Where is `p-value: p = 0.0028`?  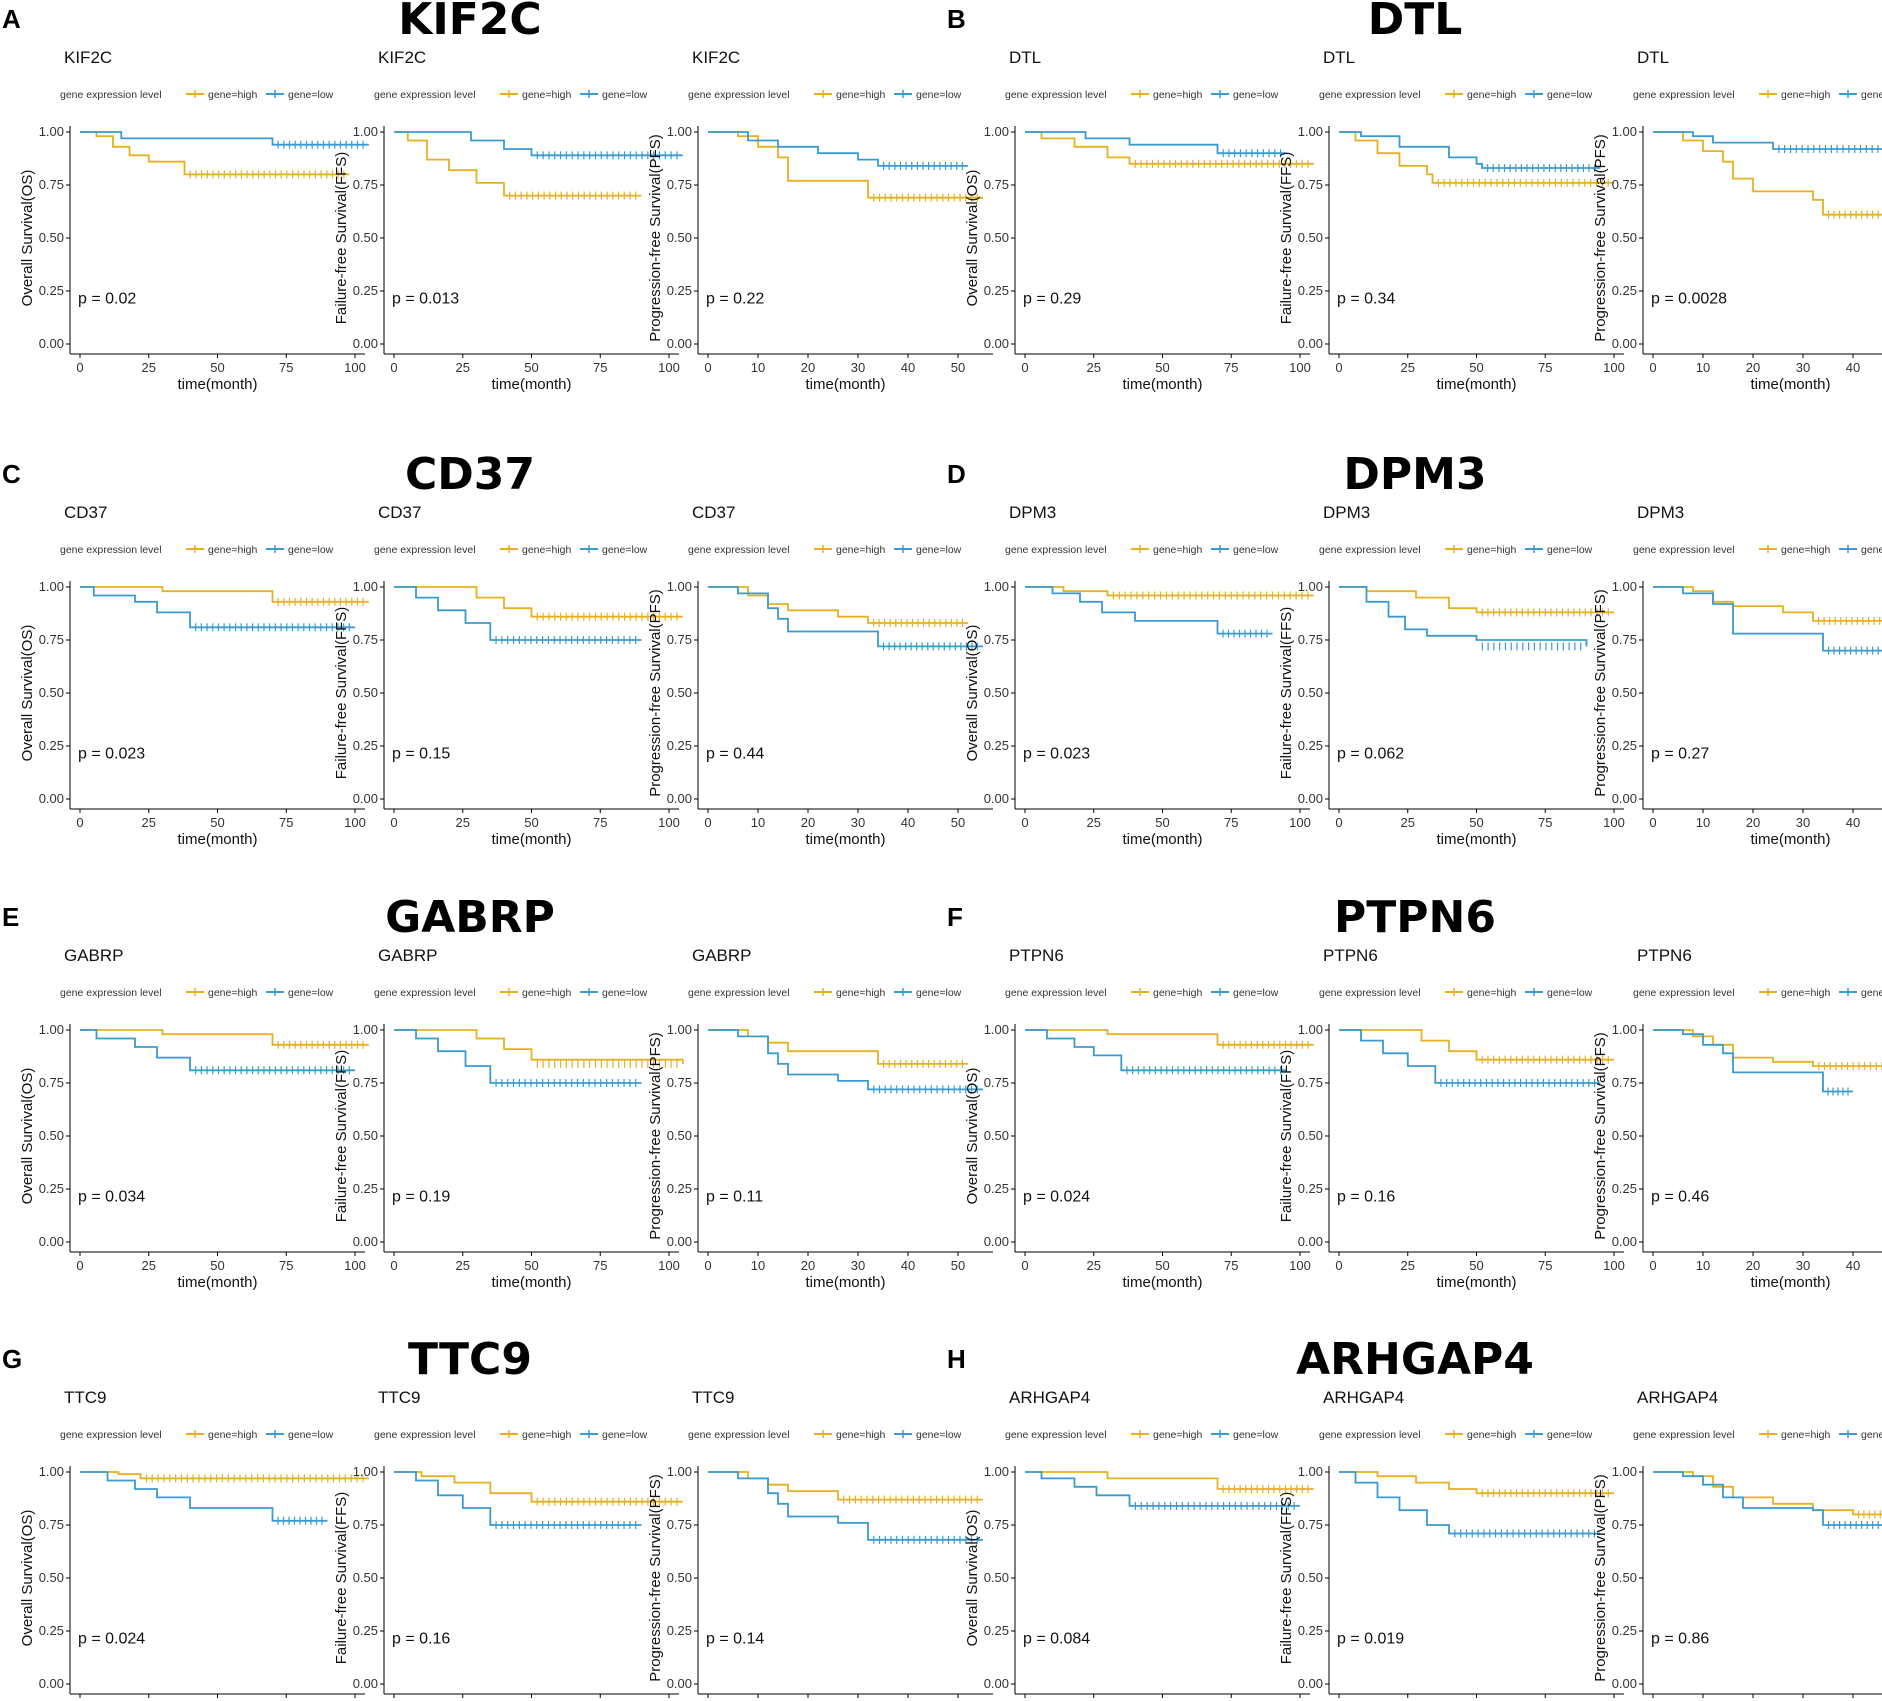
p-value: p = 0.0028 is located at coordinates (1689, 299).